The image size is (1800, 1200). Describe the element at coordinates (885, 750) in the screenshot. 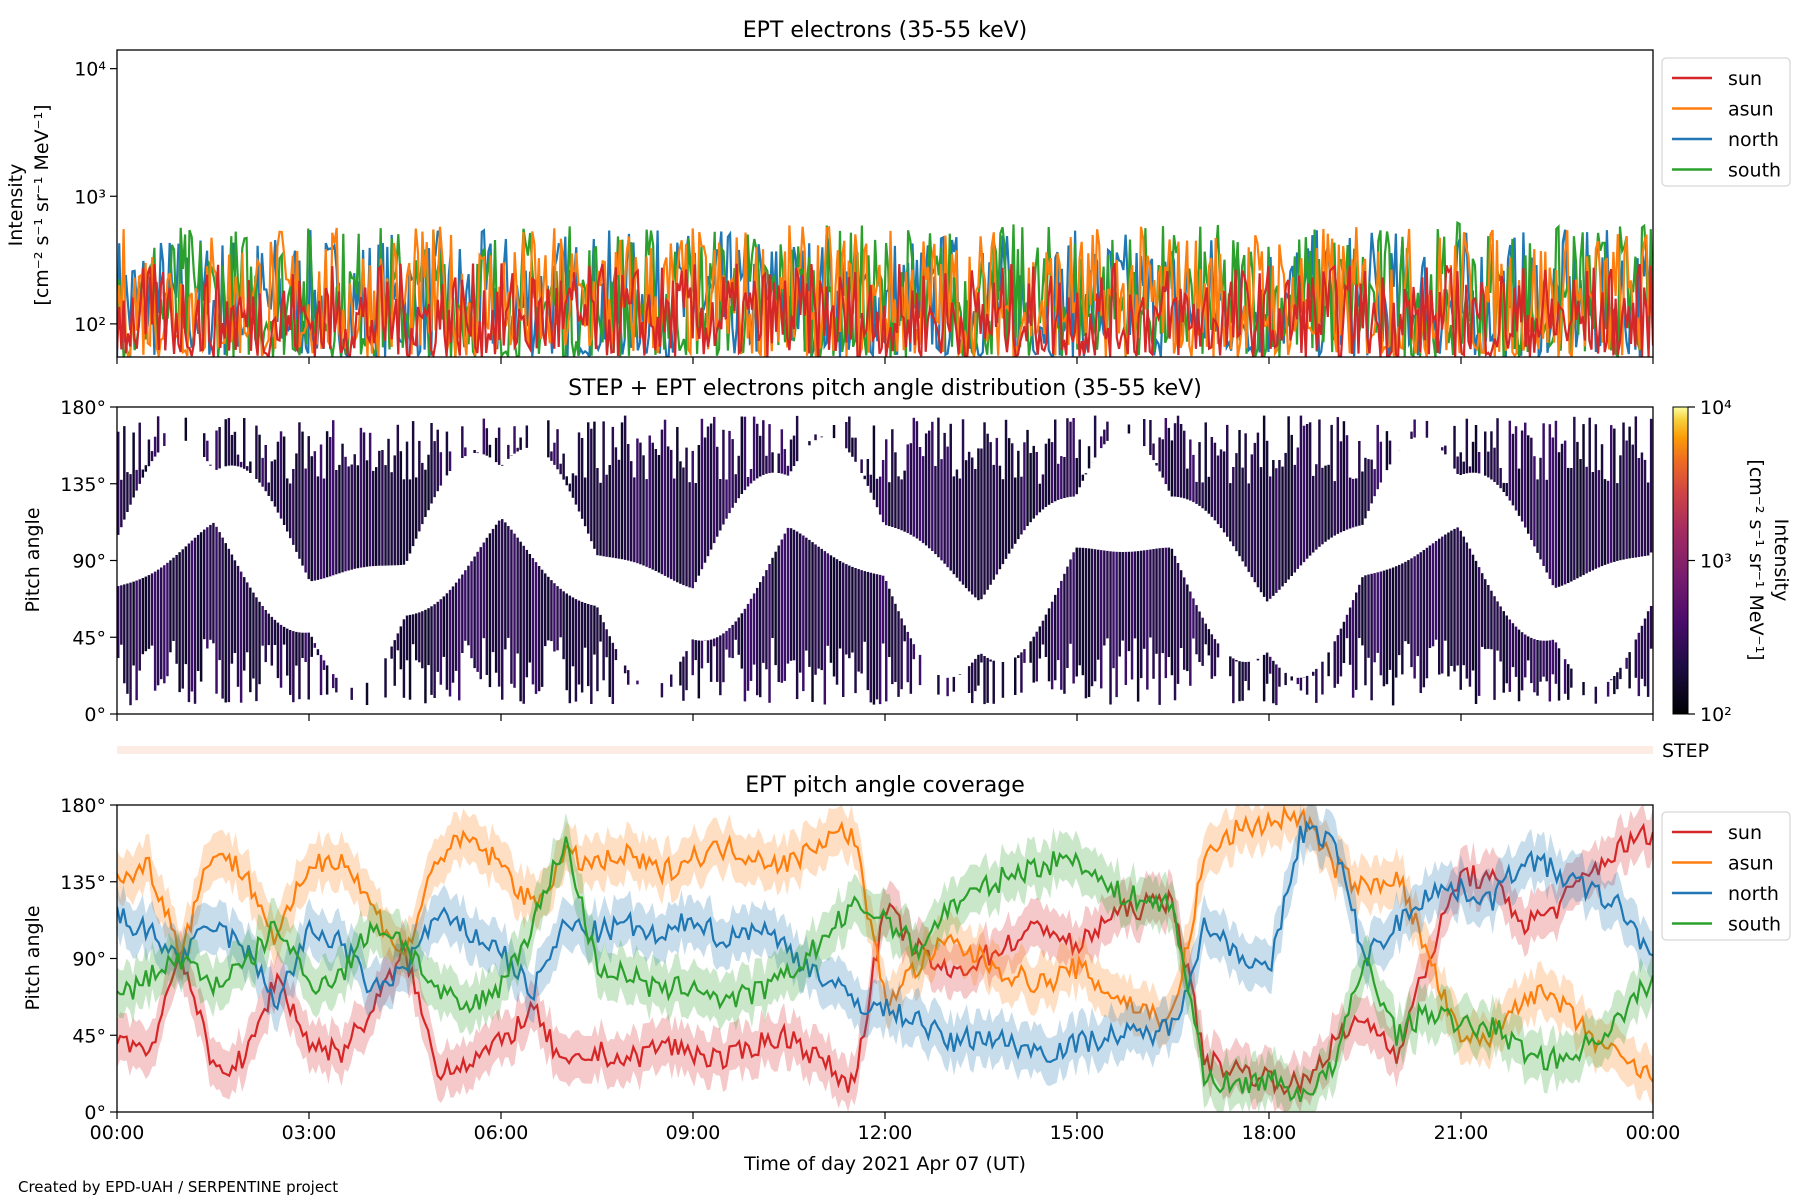

I see `step-coverage-strip` at that location.